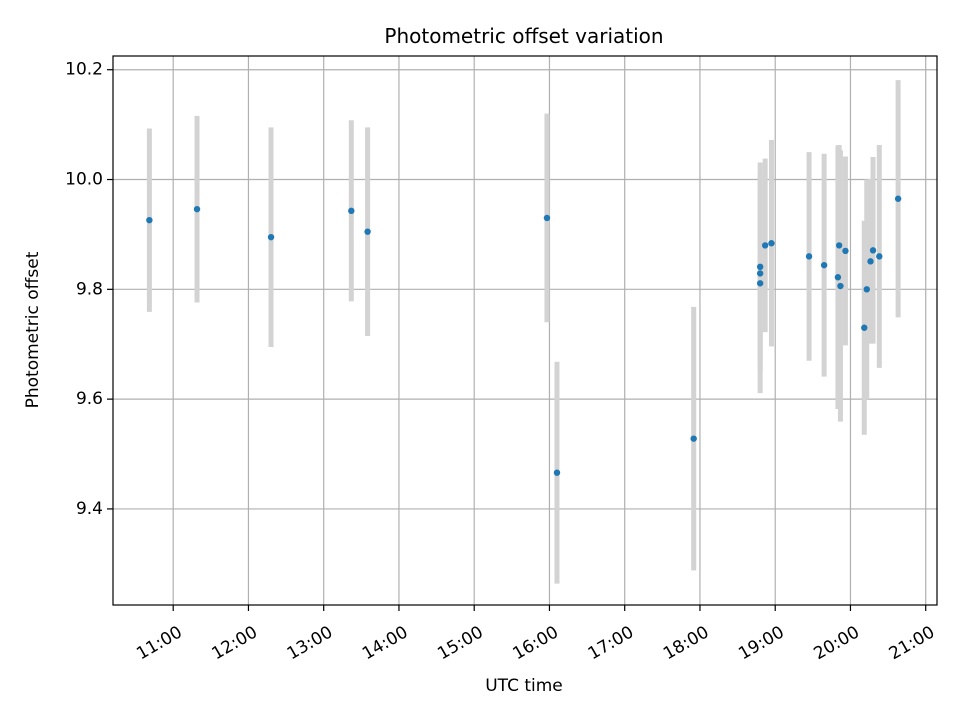 The height and width of the screenshot is (720, 960). Describe the element at coordinates (524, 686) in the screenshot. I see `x-axis-label: UTC time` at that location.